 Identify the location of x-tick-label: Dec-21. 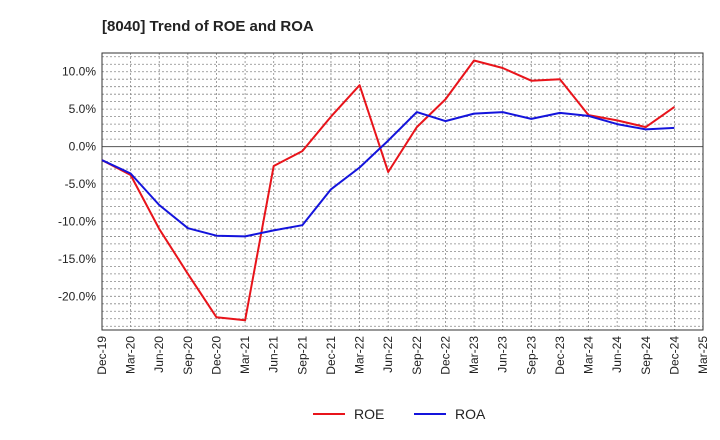
(331, 355).